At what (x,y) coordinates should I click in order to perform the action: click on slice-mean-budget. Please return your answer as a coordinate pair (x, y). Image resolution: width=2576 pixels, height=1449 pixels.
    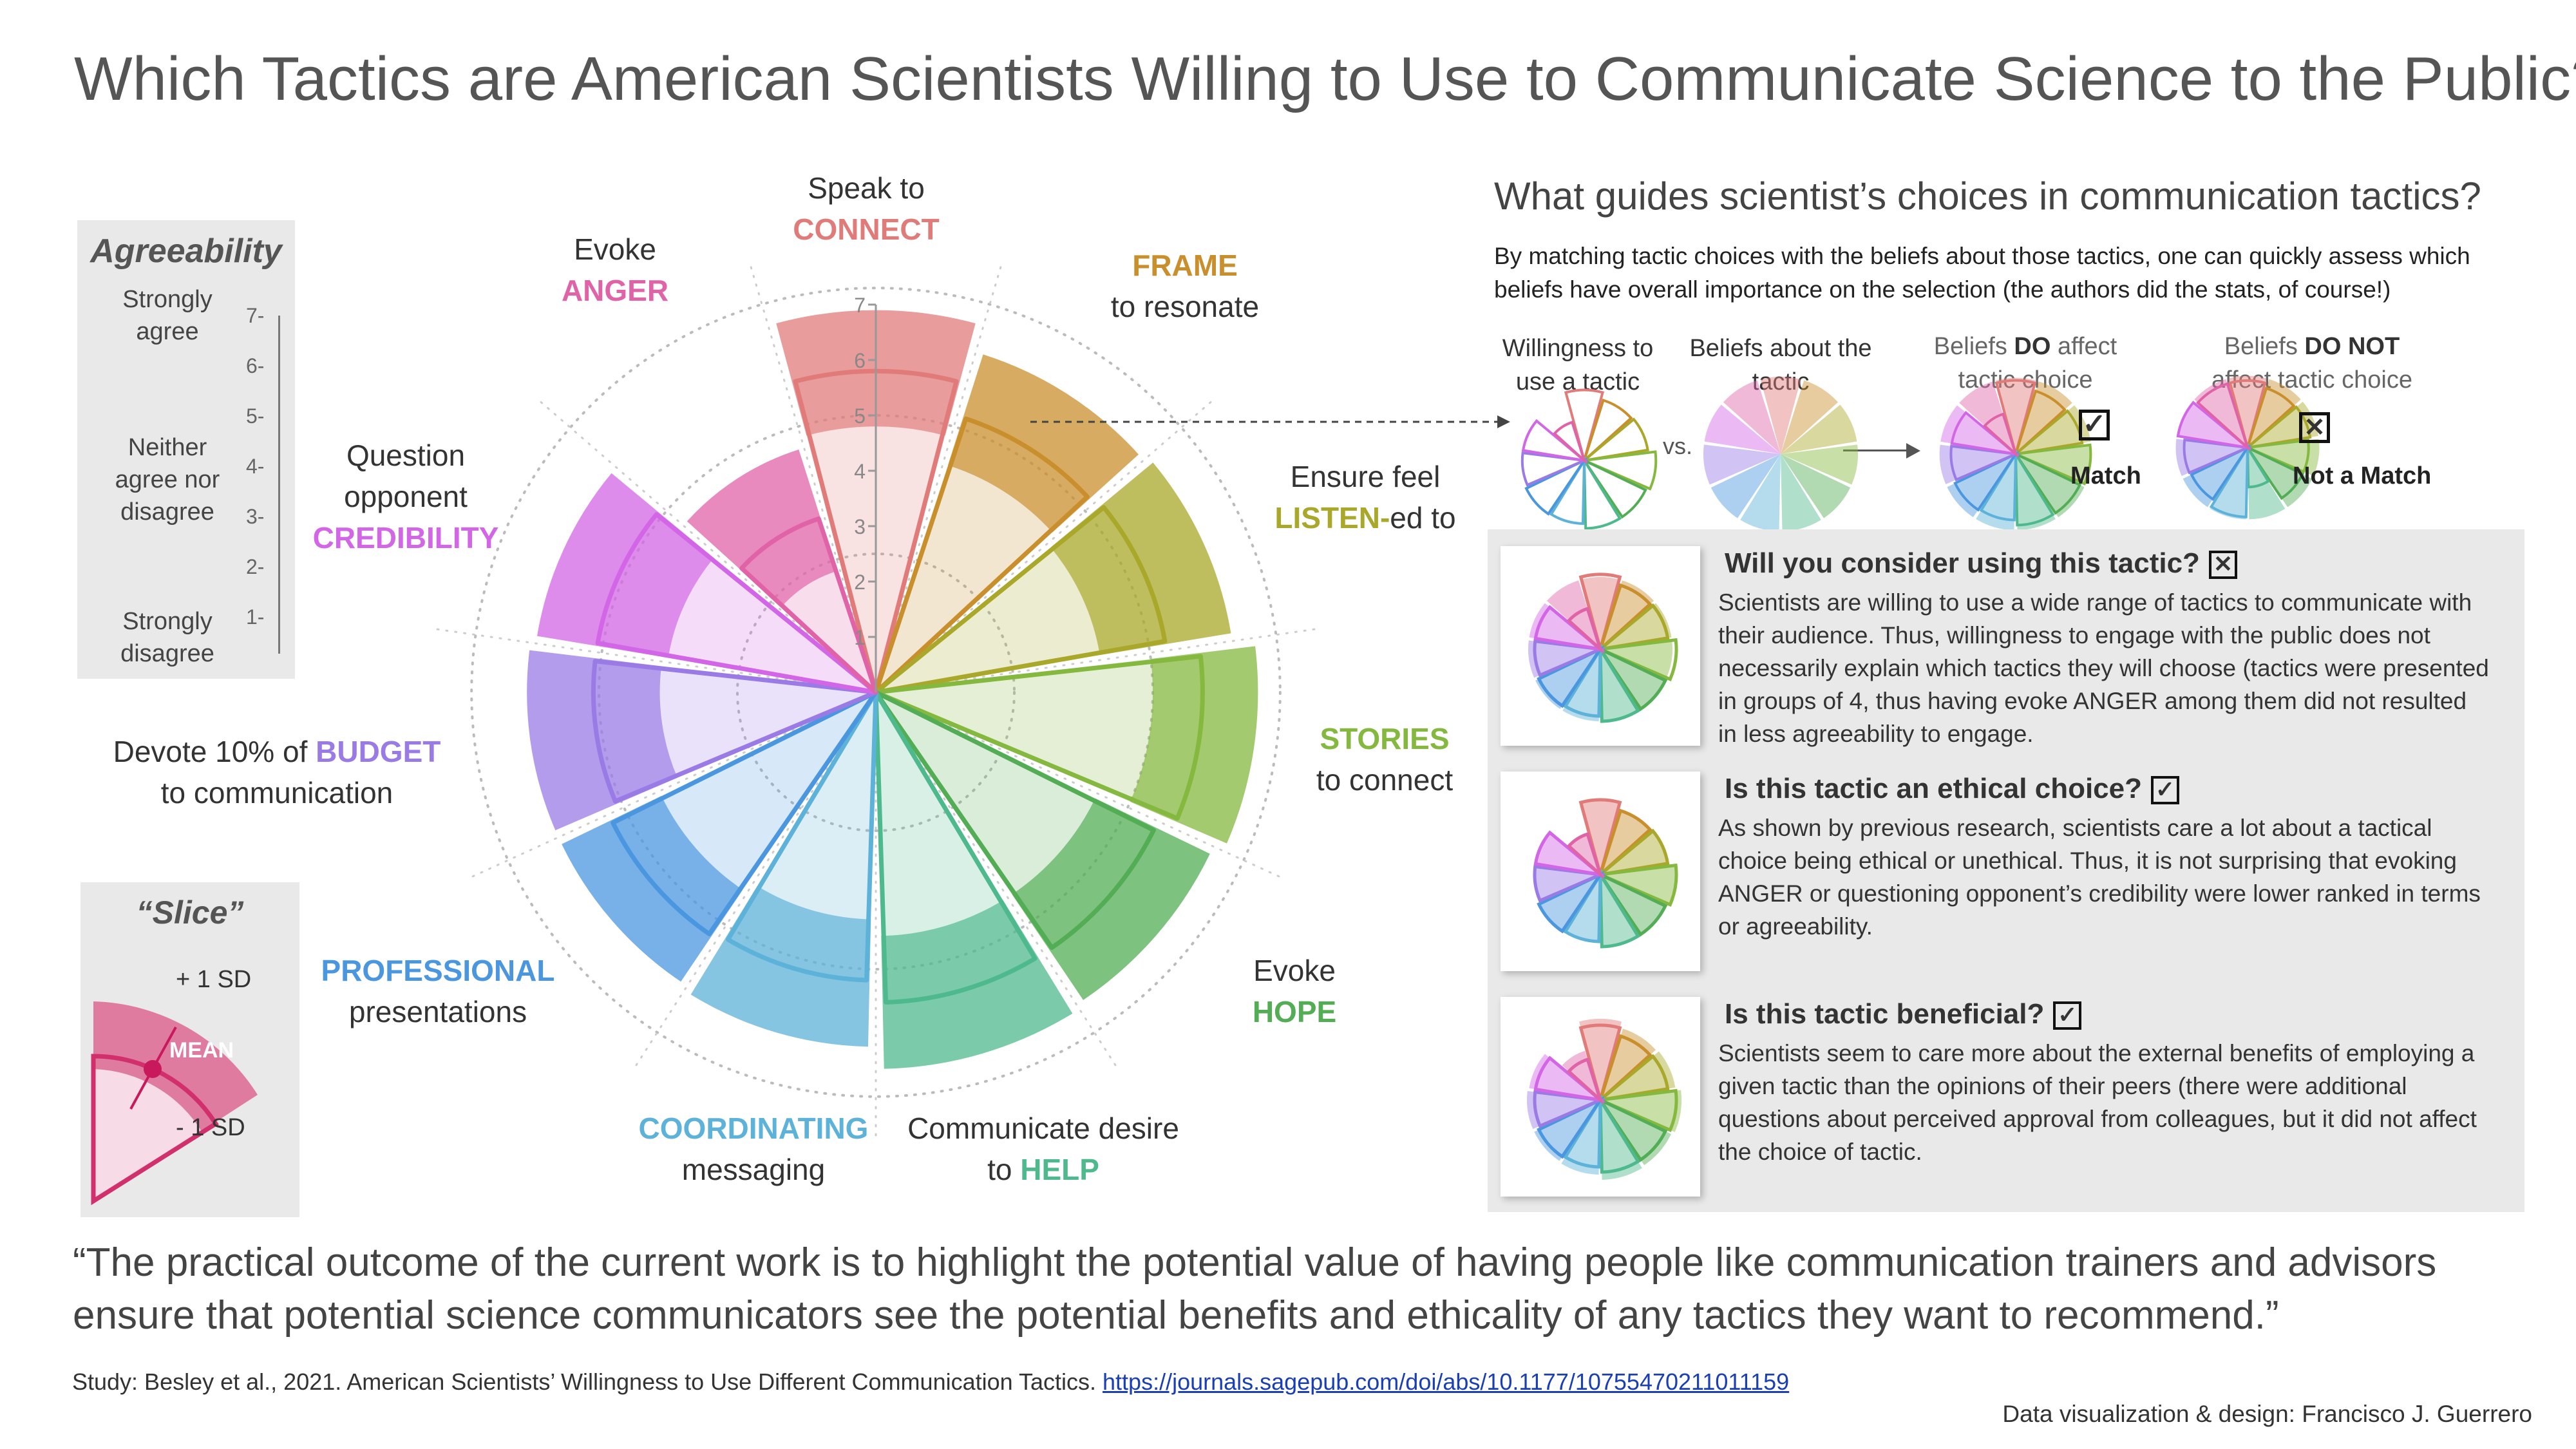
    Looking at the image, I should click on (734, 731).